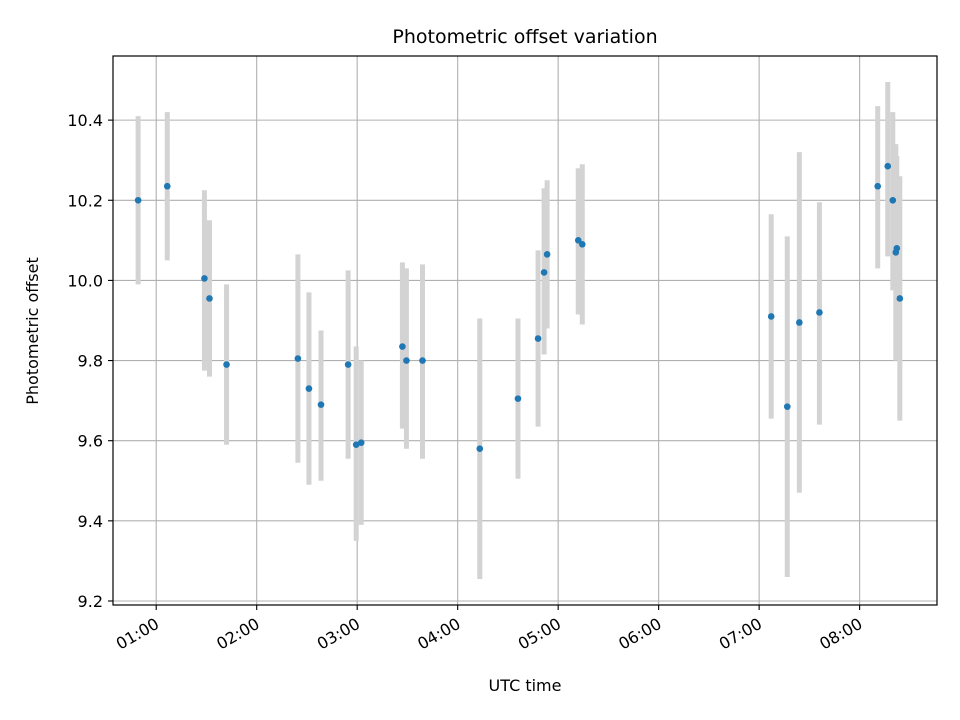 This screenshot has width=960, height=720. What do you see at coordinates (90, 601) in the screenshot?
I see `y-tick-label: 9.2` at bounding box center [90, 601].